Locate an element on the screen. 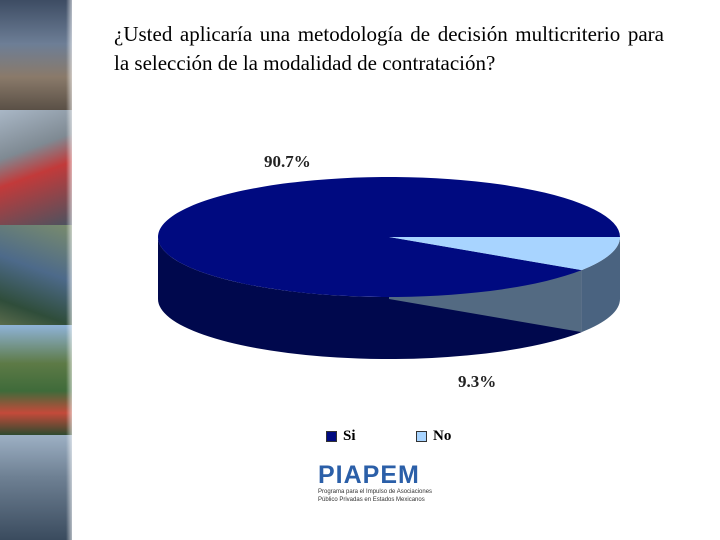 This screenshot has width=720, height=540. pie-slice-si is located at coordinates (388, 237).